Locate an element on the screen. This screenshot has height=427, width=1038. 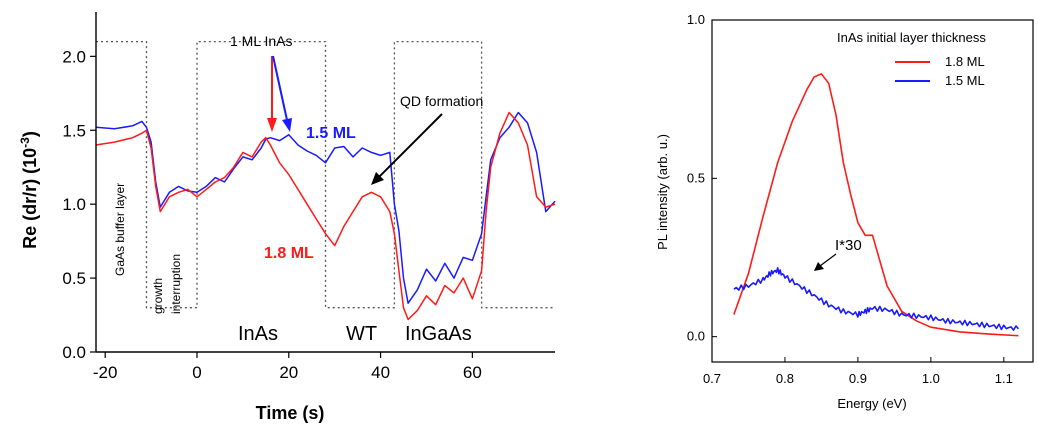
right-x-tick-label: 0.7 is located at coordinates (712, 378).